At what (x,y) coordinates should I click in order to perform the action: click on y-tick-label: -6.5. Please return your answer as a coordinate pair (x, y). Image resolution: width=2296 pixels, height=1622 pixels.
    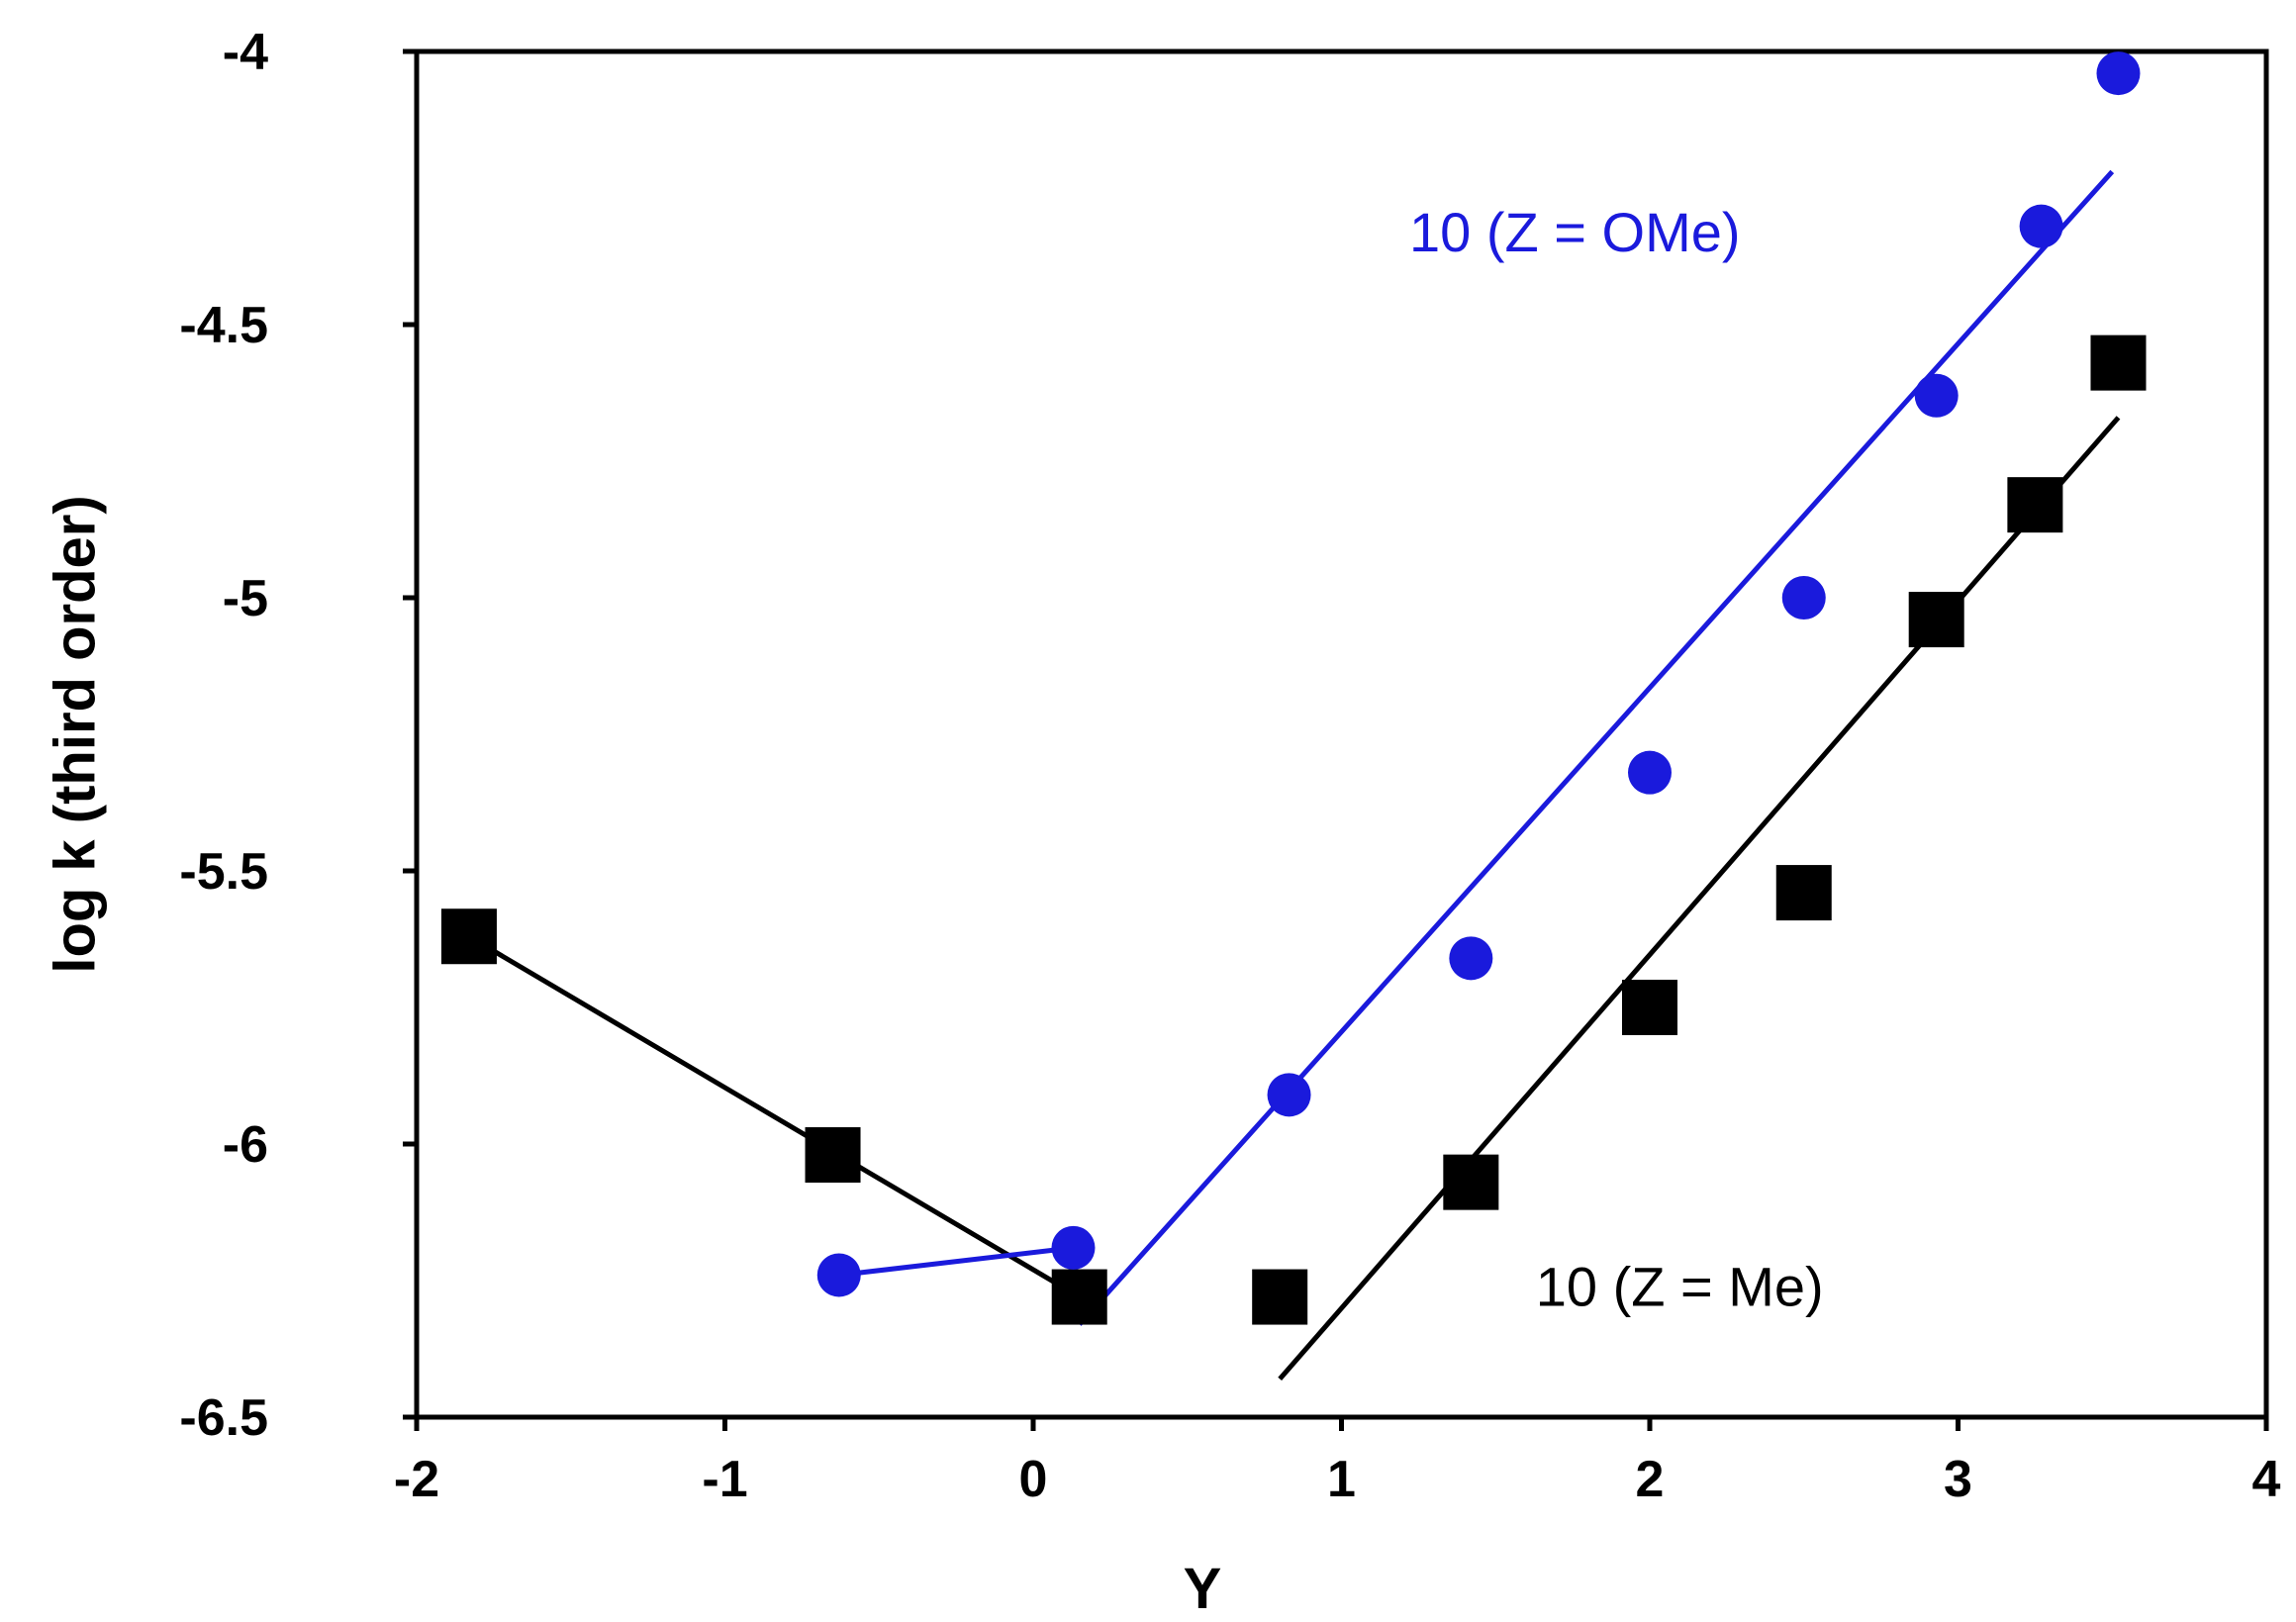
    Looking at the image, I should click on (223, 1418).